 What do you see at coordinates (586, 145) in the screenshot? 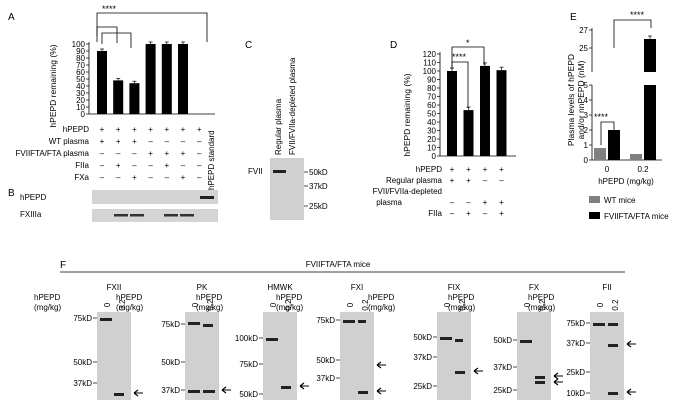
I see `e-ytick-label: 1` at bounding box center [586, 145].